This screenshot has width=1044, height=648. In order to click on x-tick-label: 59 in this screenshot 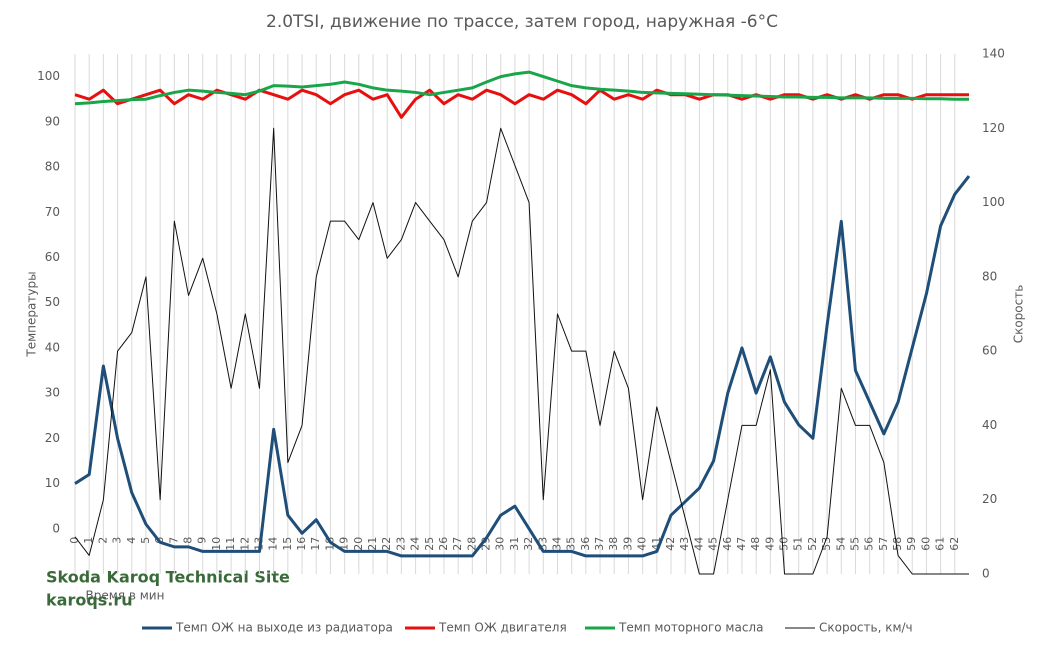, I will do `click(911, 544)`.